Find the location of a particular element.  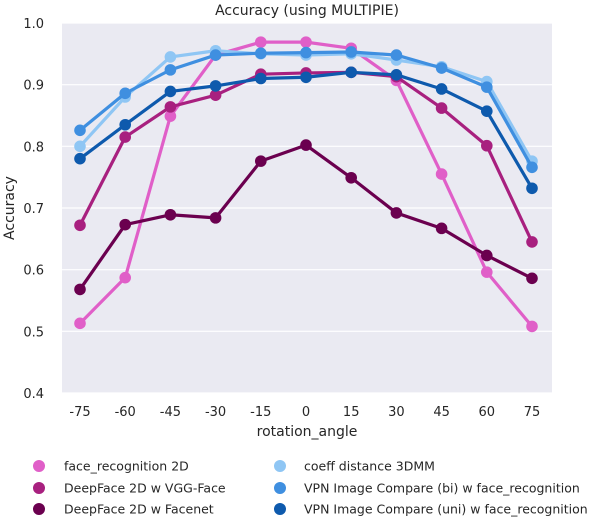

y-tick-label: 1.0 is located at coordinates (33, 24).